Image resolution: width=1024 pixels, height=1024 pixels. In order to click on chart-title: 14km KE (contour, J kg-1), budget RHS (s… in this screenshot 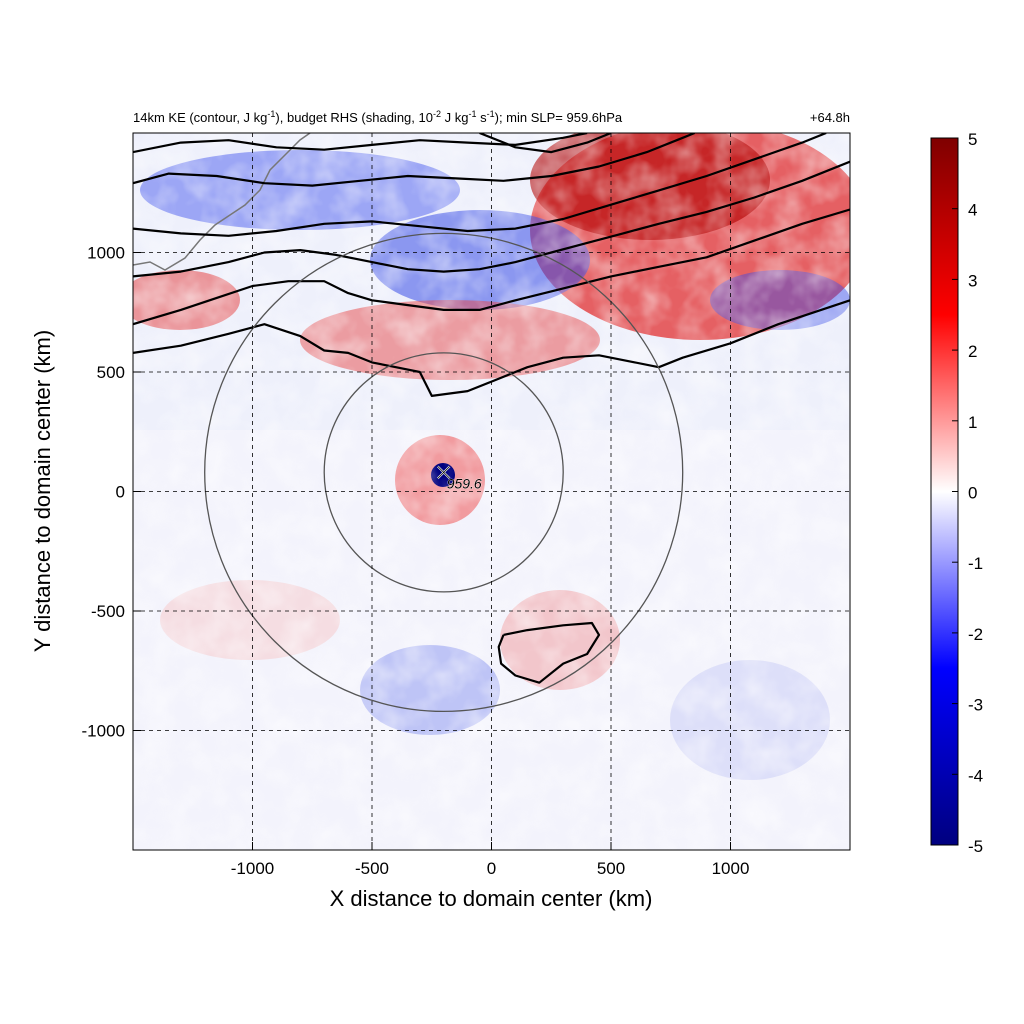, I will do `click(378, 117)`.